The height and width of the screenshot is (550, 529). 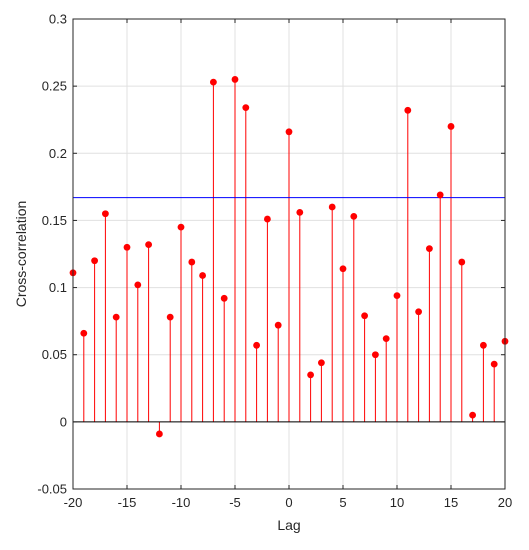 I want to click on x-tick-label: -10, so click(x=181, y=502).